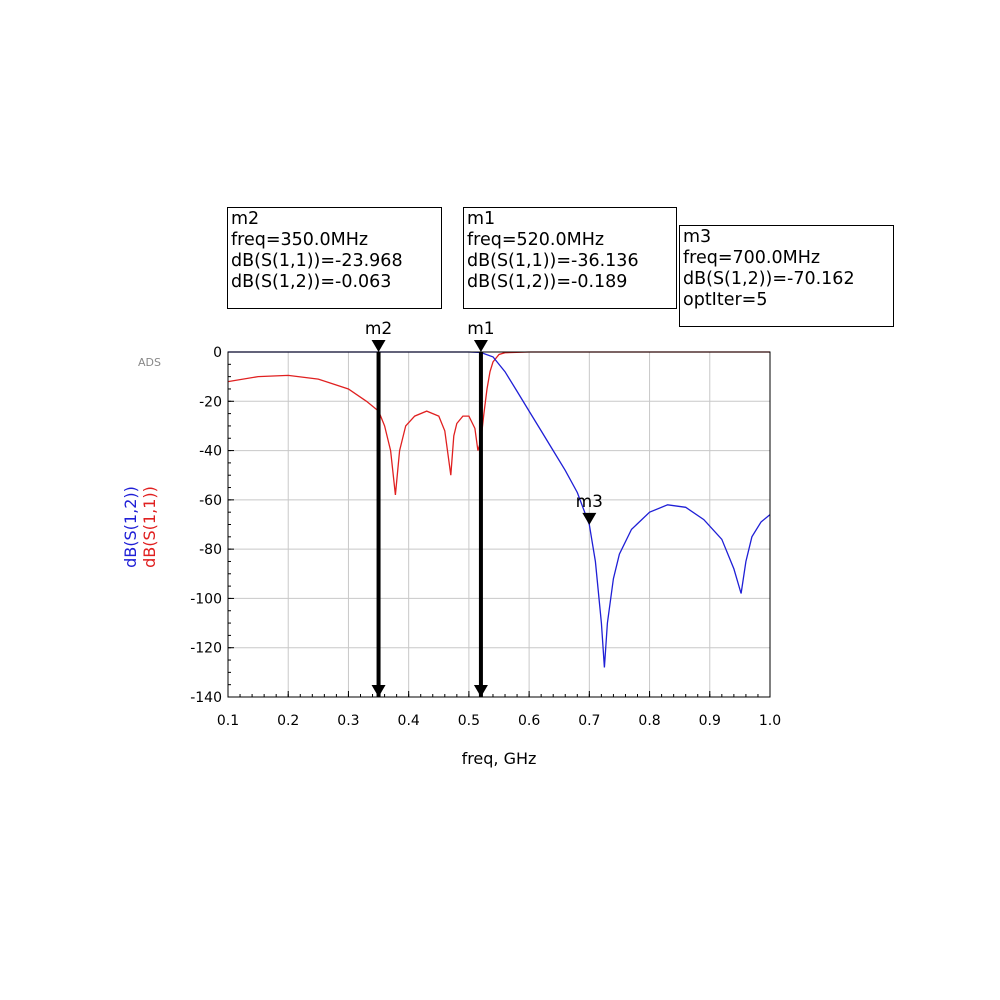 The width and height of the screenshot is (1000, 1000). What do you see at coordinates (348, 721) in the screenshot?
I see `x-tick-label: 0.3` at bounding box center [348, 721].